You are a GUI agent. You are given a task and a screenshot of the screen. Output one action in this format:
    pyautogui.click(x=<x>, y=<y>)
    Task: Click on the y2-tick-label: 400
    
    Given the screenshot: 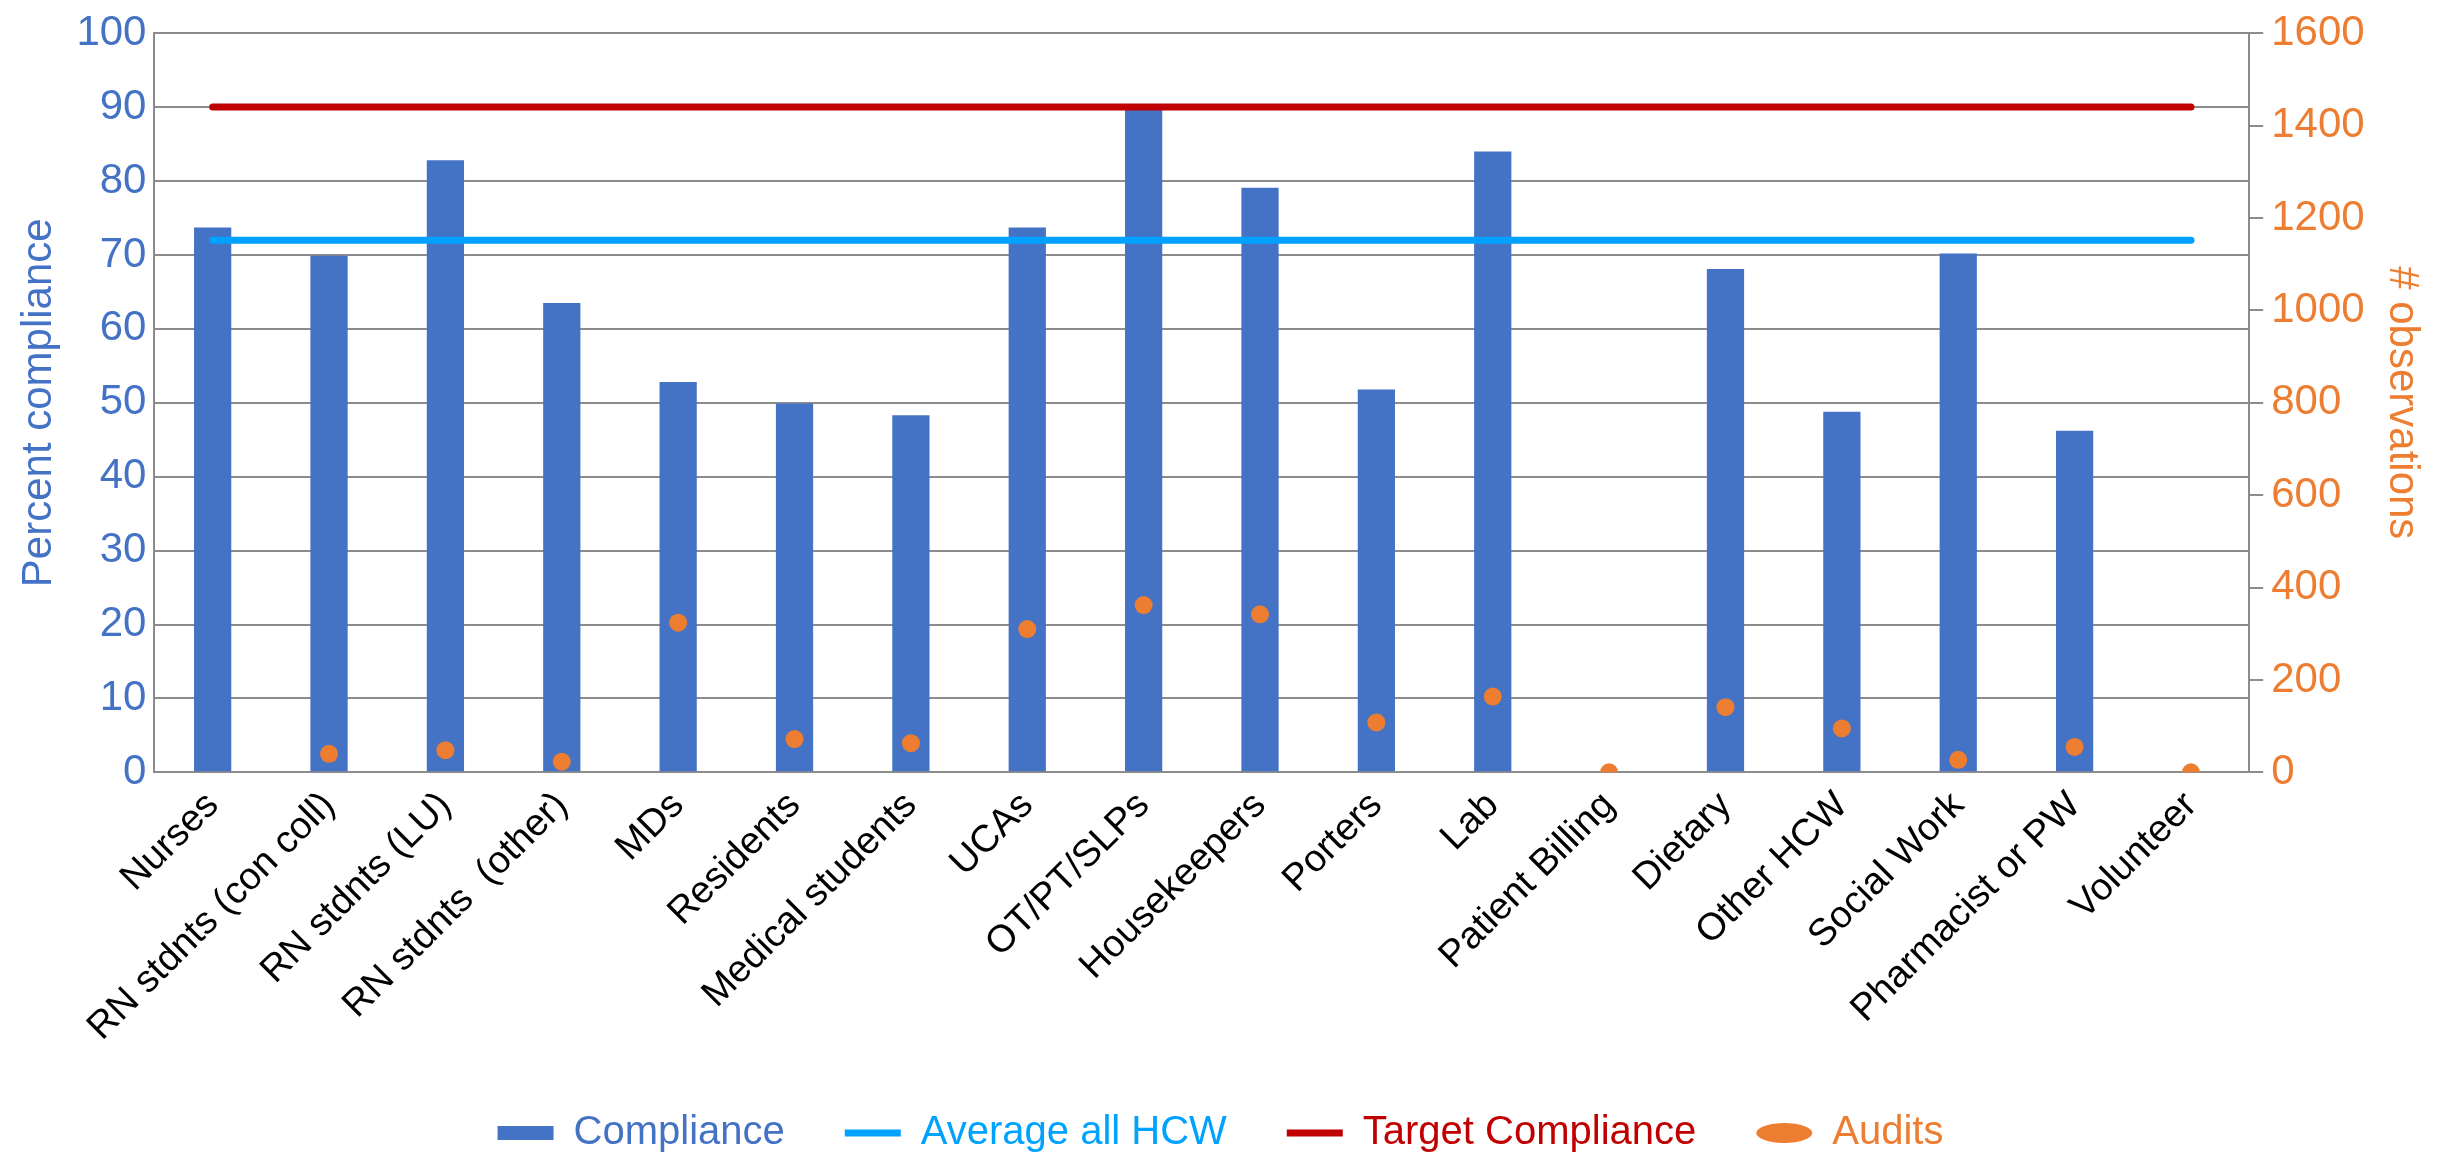 What is the action you would take?
    pyautogui.click(x=2306, y=585)
    